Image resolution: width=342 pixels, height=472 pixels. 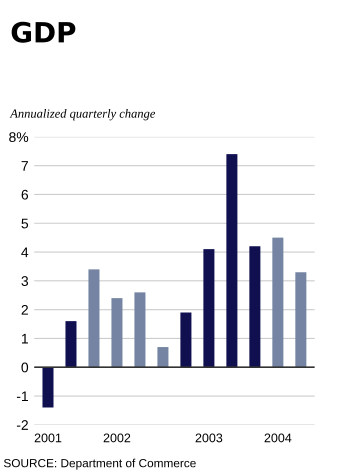 What do you see at coordinates (22, 396) in the screenshot?
I see `y-tick-label: -1` at bounding box center [22, 396].